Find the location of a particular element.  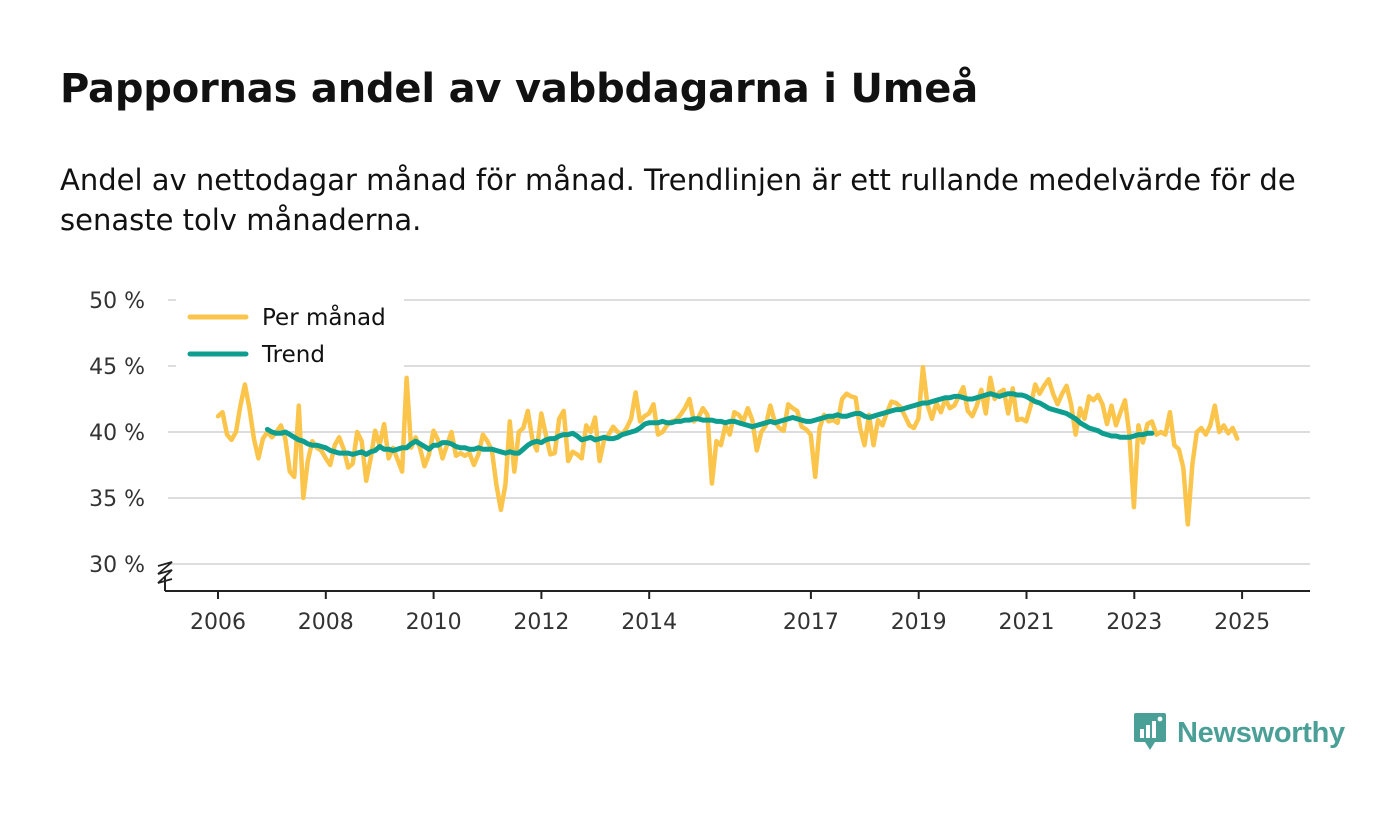

legend-background is located at coordinates (290, 333).